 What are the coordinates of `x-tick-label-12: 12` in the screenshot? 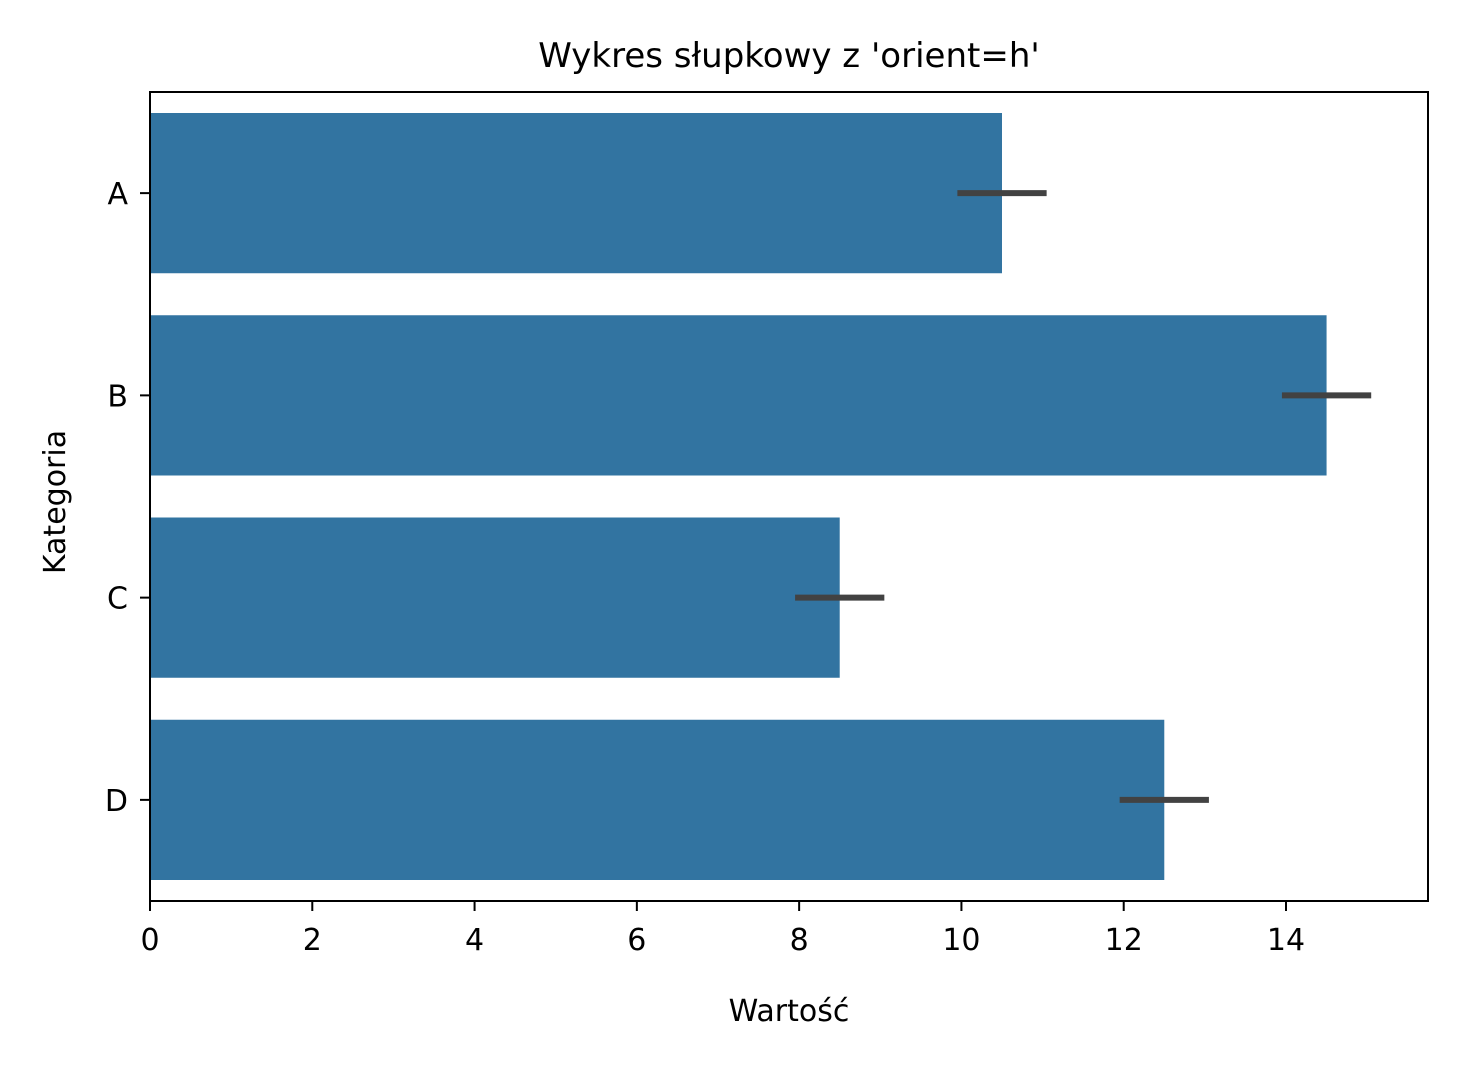 It's located at (1124, 940).